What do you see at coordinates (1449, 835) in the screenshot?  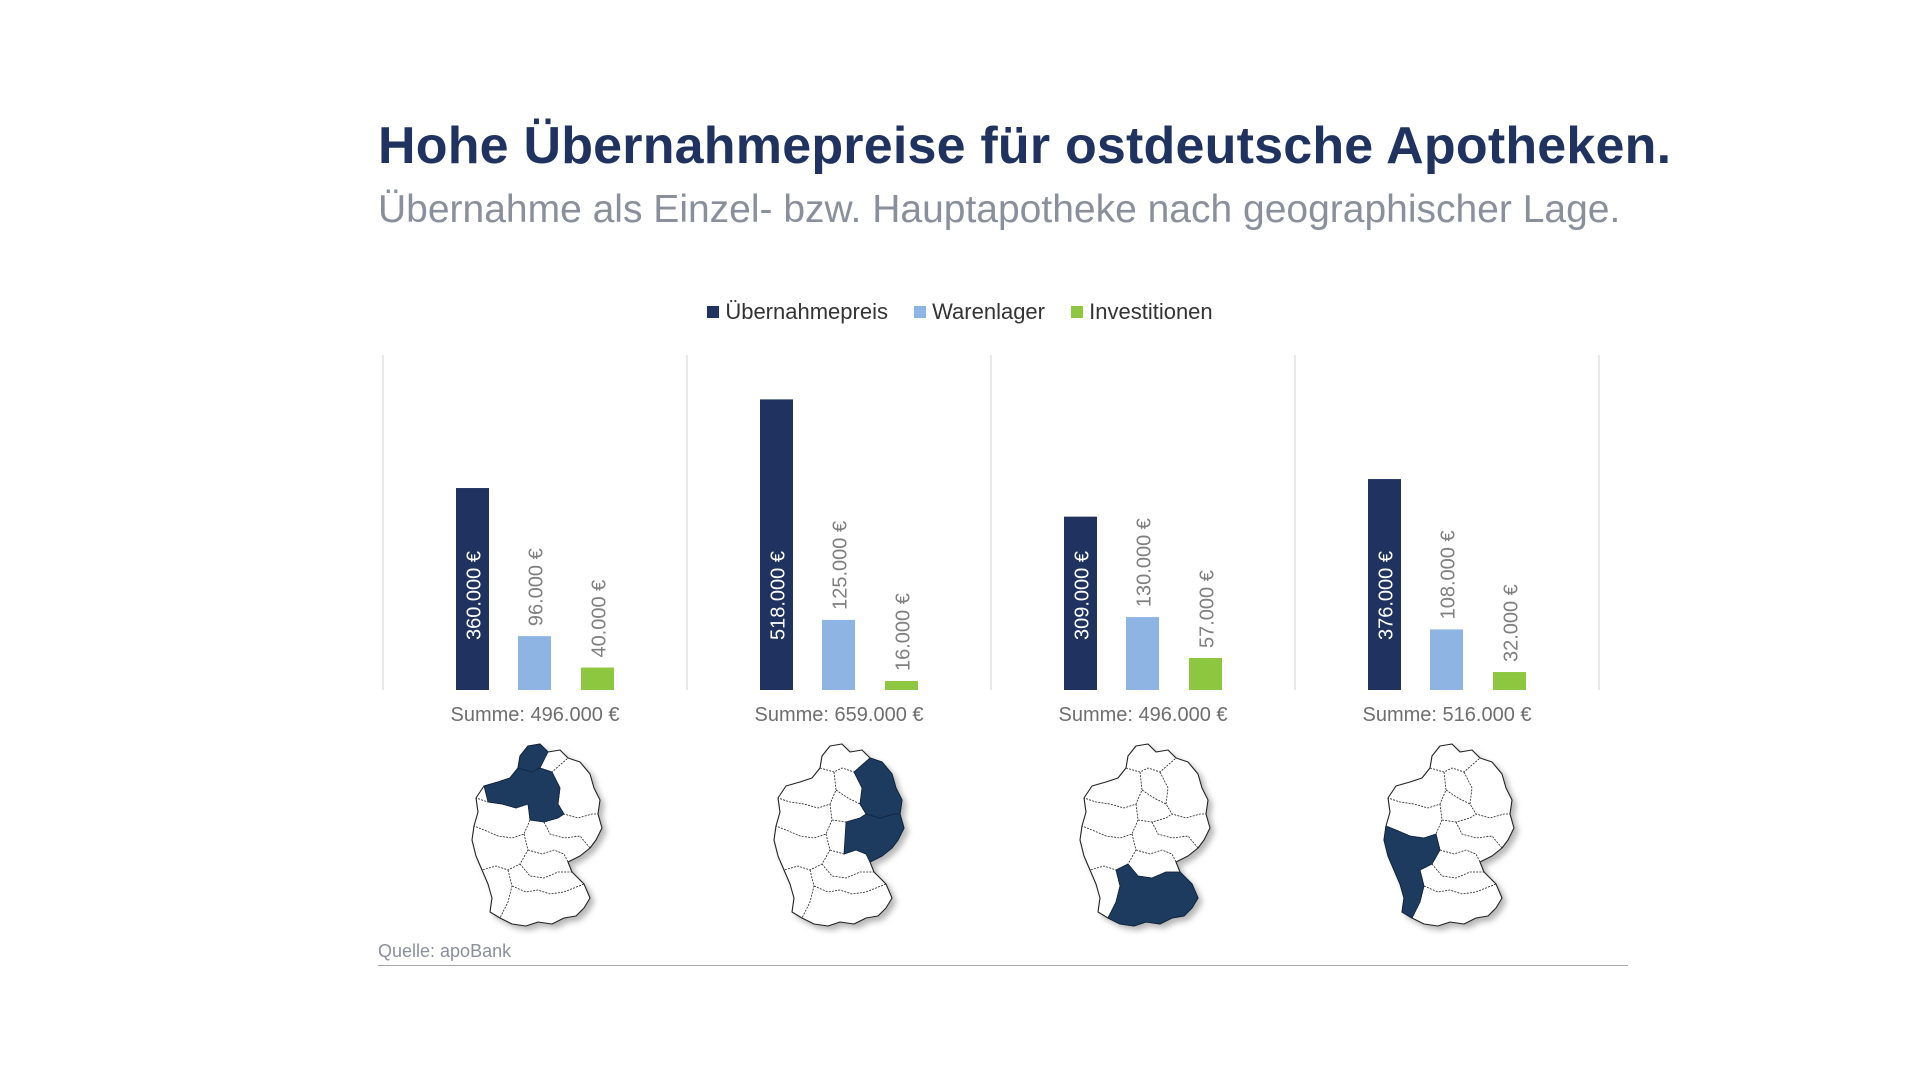 I see `germany-map-west` at bounding box center [1449, 835].